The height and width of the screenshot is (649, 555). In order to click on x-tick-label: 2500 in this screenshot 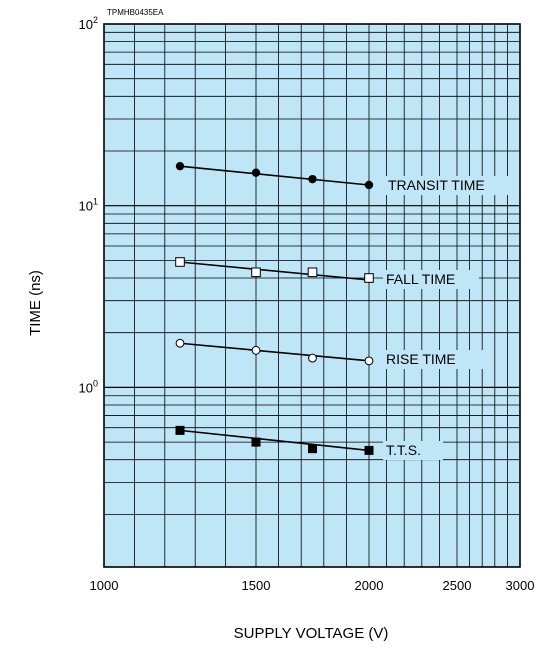, I will do `click(457, 585)`.